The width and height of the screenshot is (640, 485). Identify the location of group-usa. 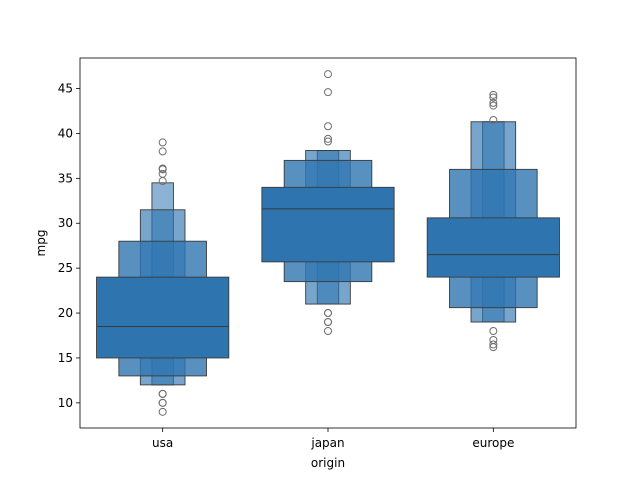
(163, 277).